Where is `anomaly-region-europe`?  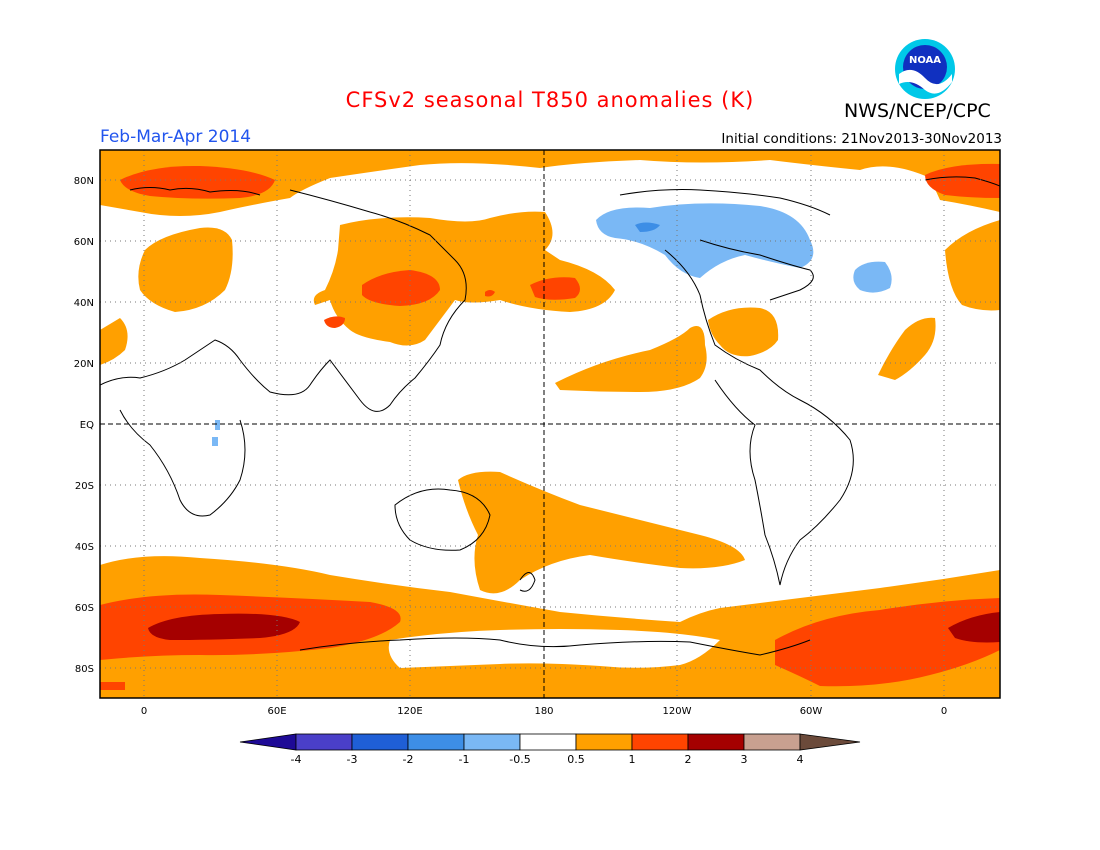 anomaly-region-europe is located at coordinates (185, 269).